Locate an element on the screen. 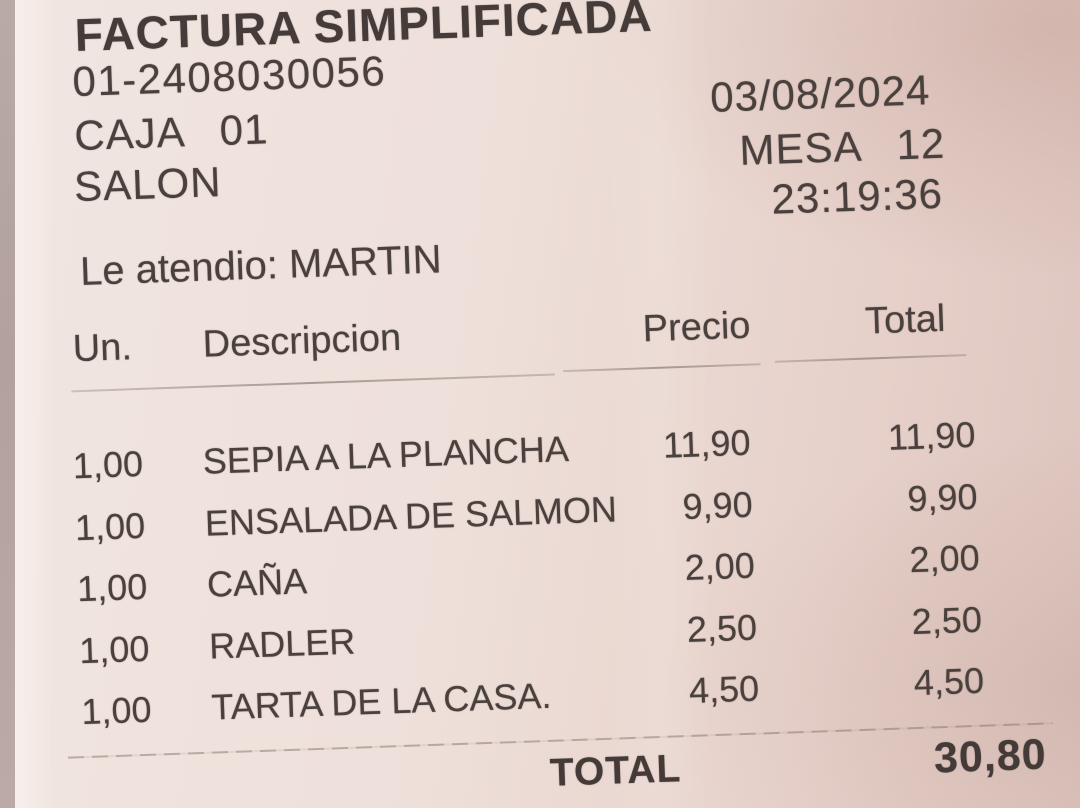 The image size is (1080, 808). paper-edge-highlight is located at coordinates (34, 404).